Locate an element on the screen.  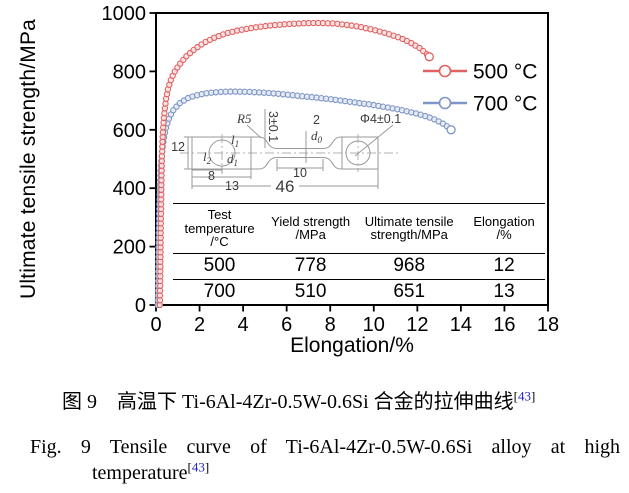
right-grip is located at coordinates (360, 153).